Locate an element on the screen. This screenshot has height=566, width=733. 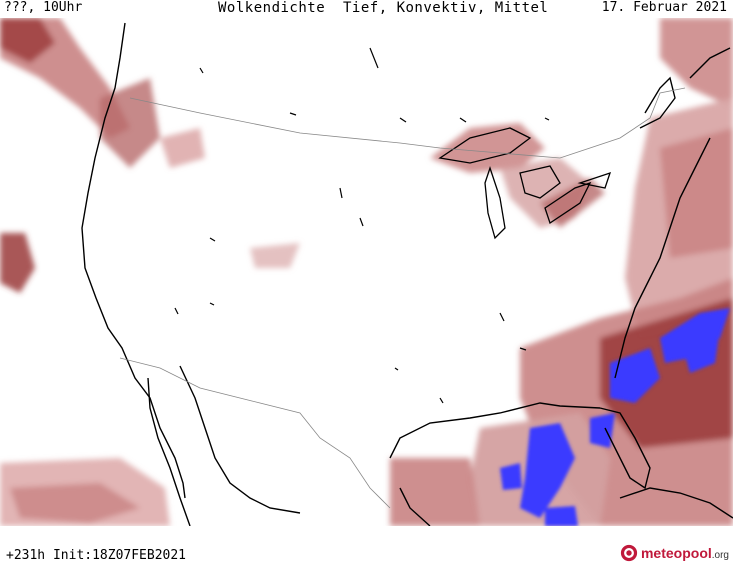
brand-name: meteopool.org is located at coordinates (685, 553).